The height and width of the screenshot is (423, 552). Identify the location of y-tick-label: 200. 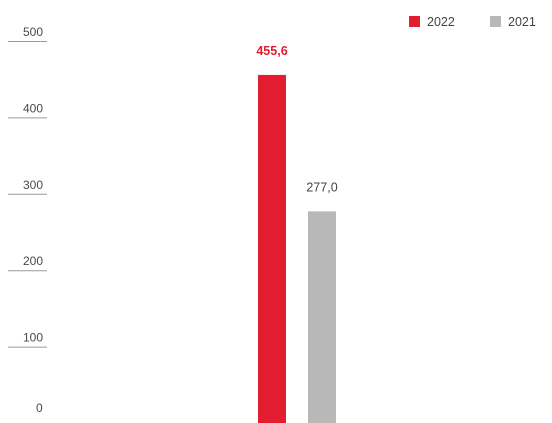
(33, 261).